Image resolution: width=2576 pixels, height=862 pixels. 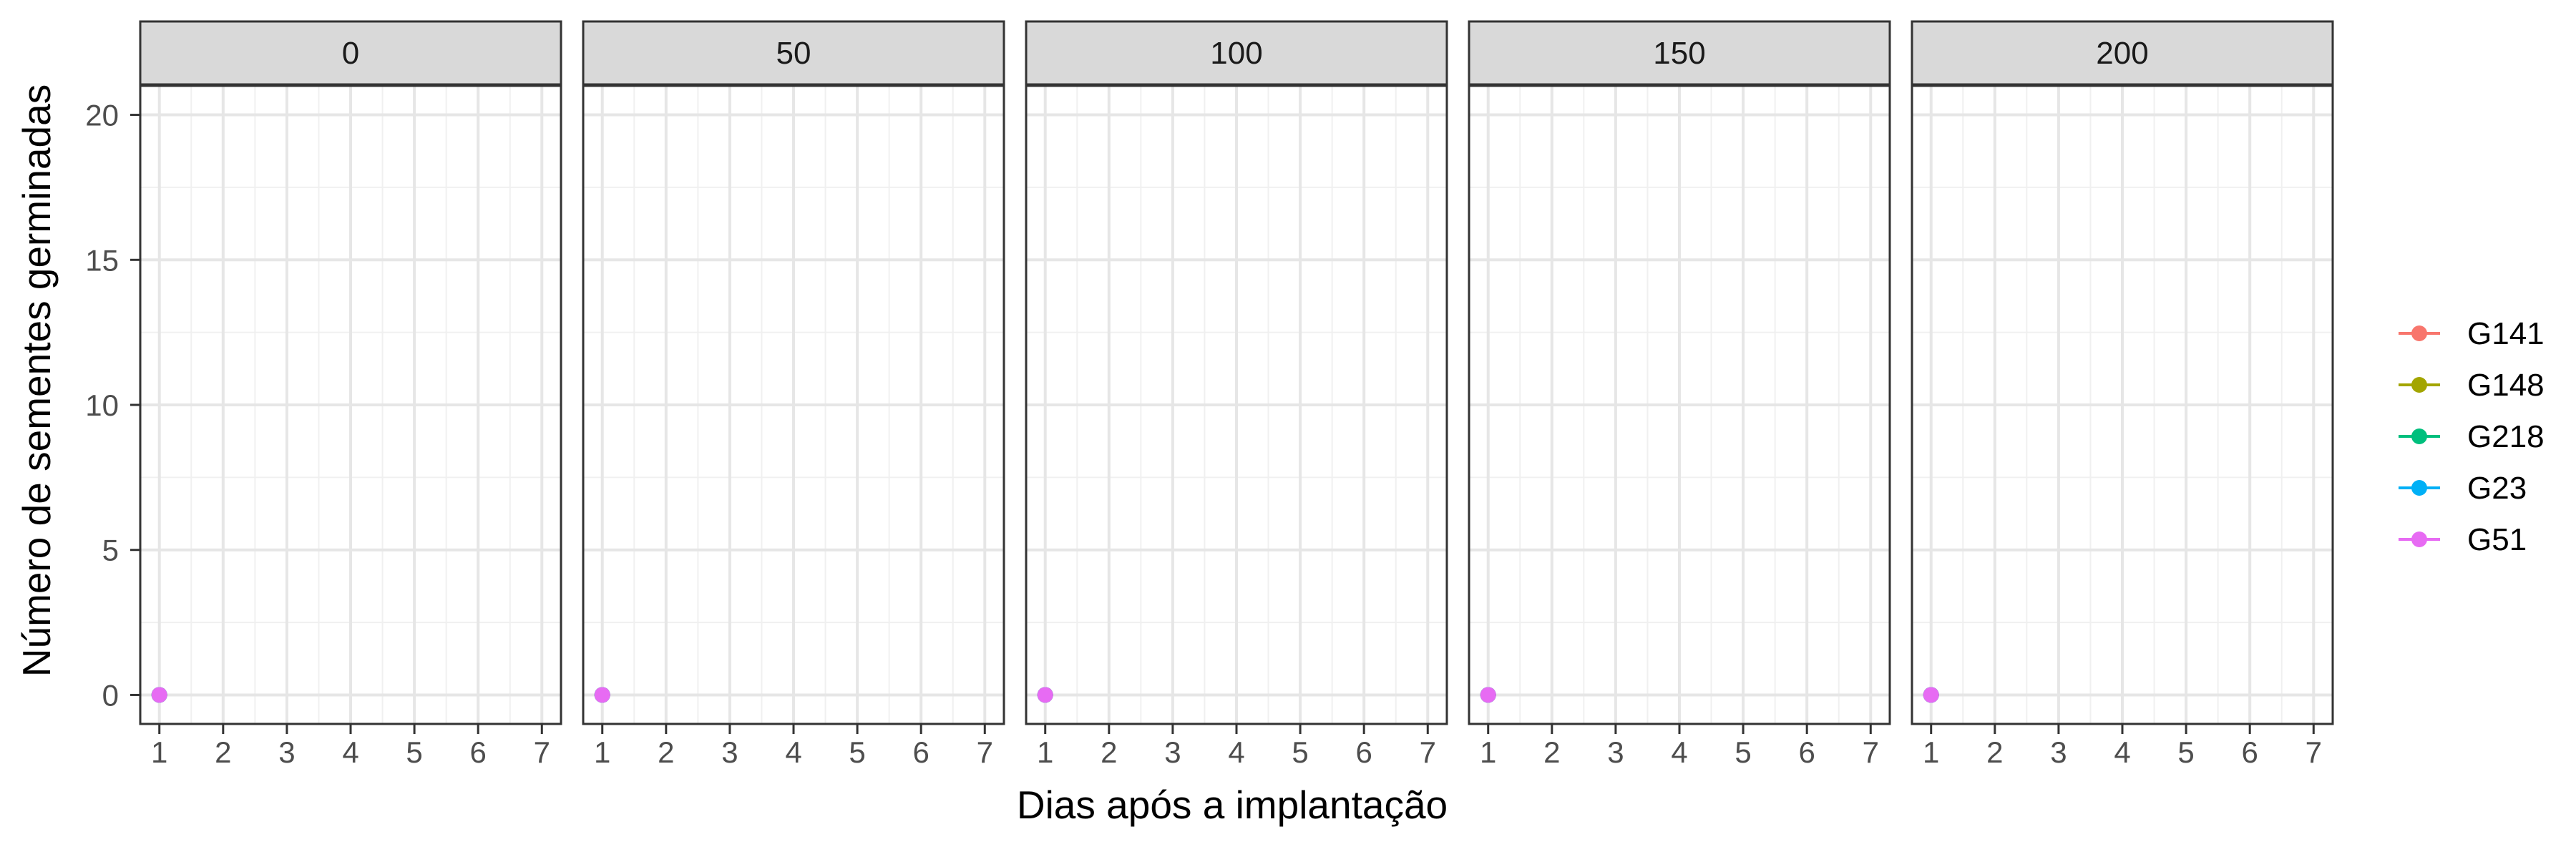 I want to click on legend-item-G141: G141, so click(x=2472, y=333).